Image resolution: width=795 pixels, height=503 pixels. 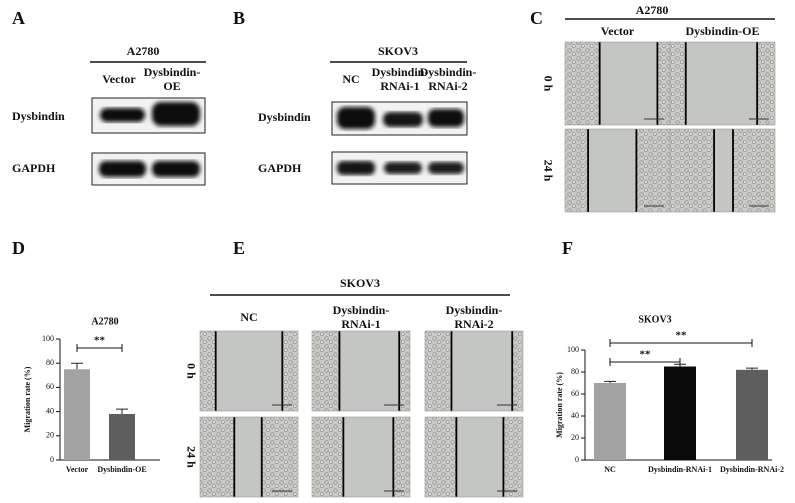 What do you see at coordinates (567, 248) in the screenshot?
I see `panel-label: F` at bounding box center [567, 248].